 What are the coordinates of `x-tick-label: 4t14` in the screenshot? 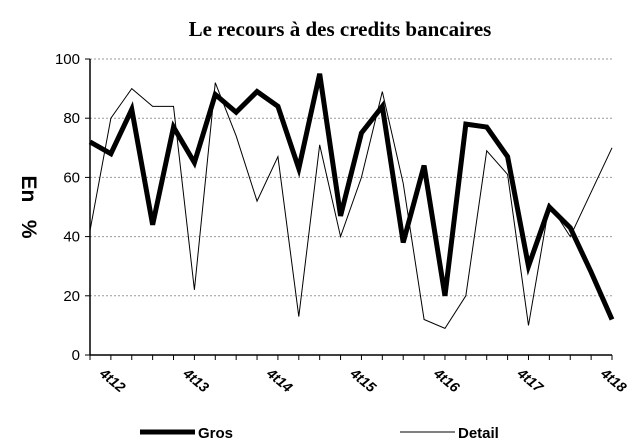 It's located at (279, 379).